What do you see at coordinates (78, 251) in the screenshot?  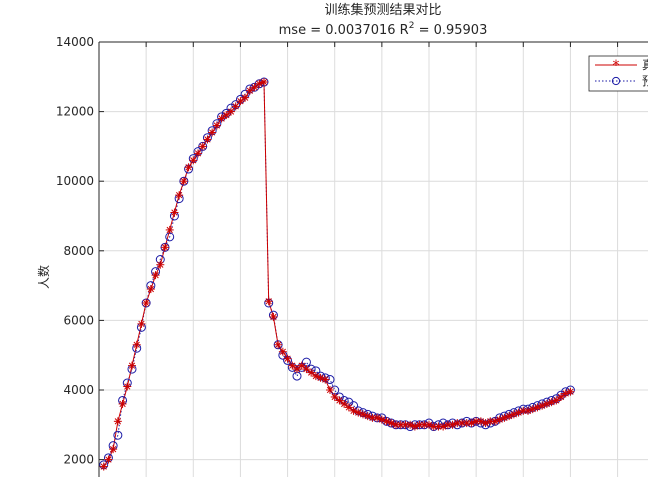 I see `y-tick-label: 8000` at bounding box center [78, 251].